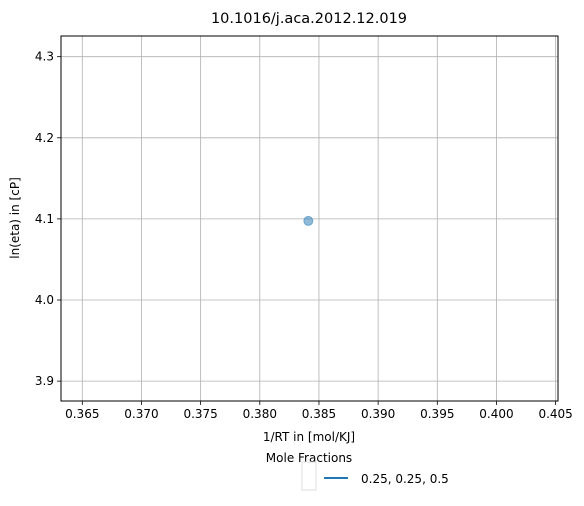 Image resolution: width=584 pixels, height=506 pixels. What do you see at coordinates (15, 218) in the screenshot?
I see `y-axis-label: ln(eta) in [cP]` at bounding box center [15, 218].